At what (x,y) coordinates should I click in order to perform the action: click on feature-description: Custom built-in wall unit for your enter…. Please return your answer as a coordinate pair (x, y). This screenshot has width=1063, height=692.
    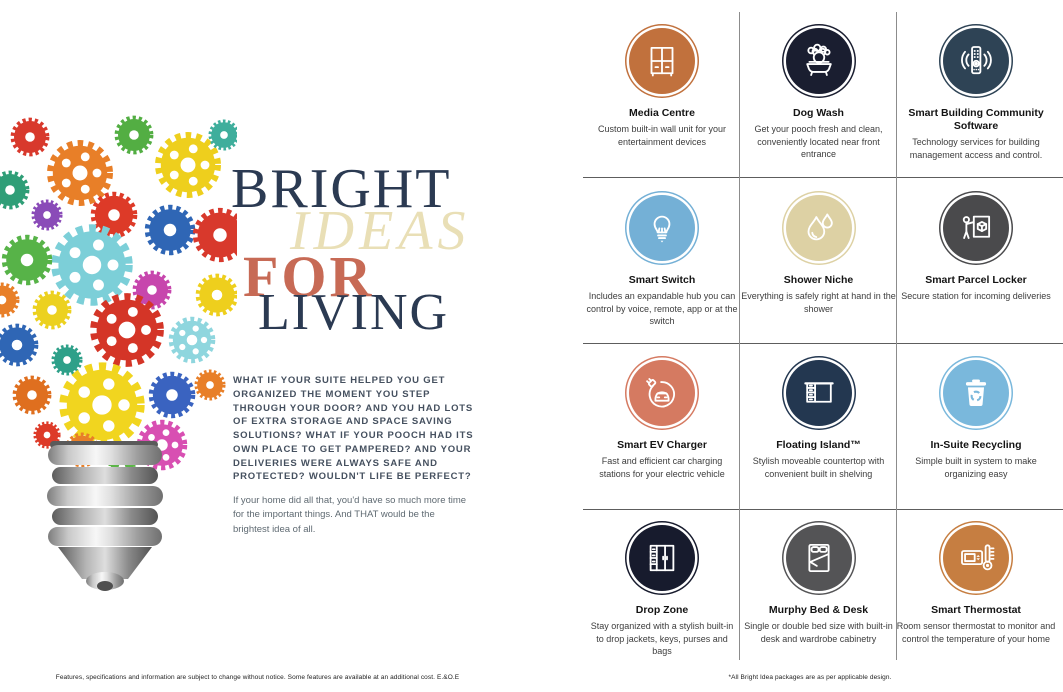
    Looking at the image, I should click on (662, 135).